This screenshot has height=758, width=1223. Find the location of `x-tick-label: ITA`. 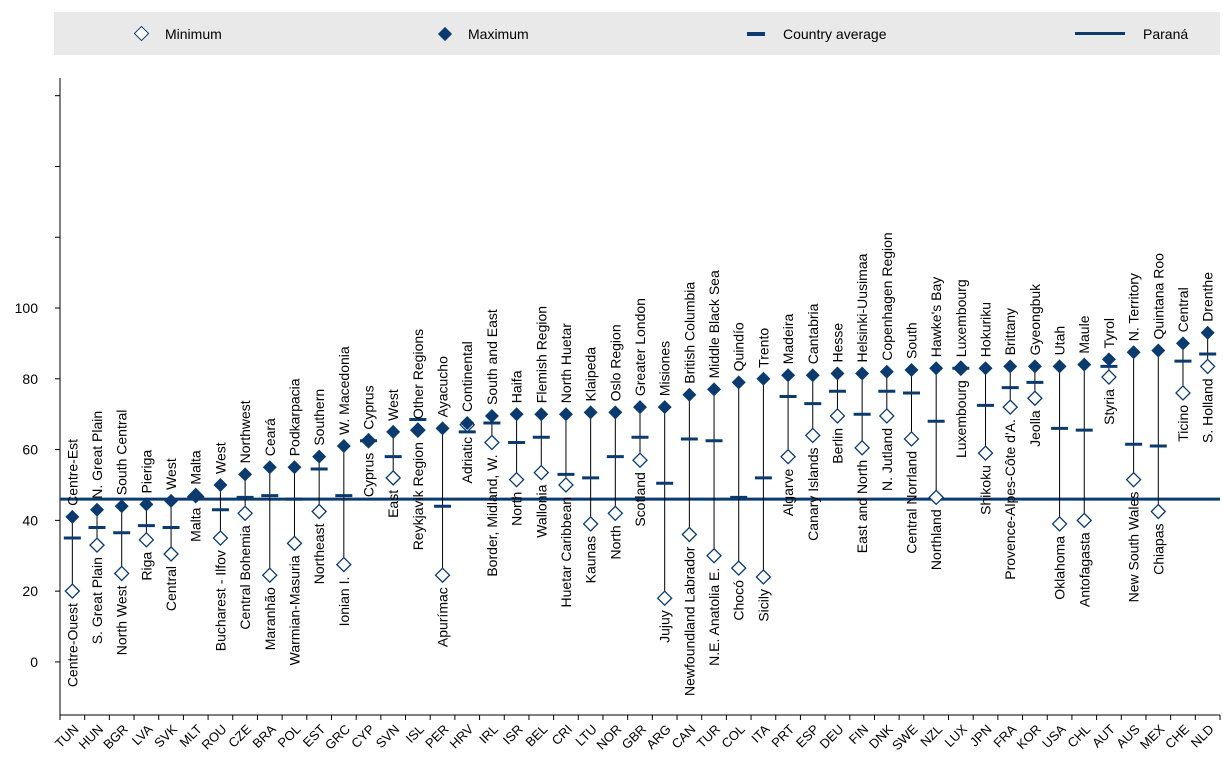

x-tick-label: ITA is located at coordinates (760, 733).